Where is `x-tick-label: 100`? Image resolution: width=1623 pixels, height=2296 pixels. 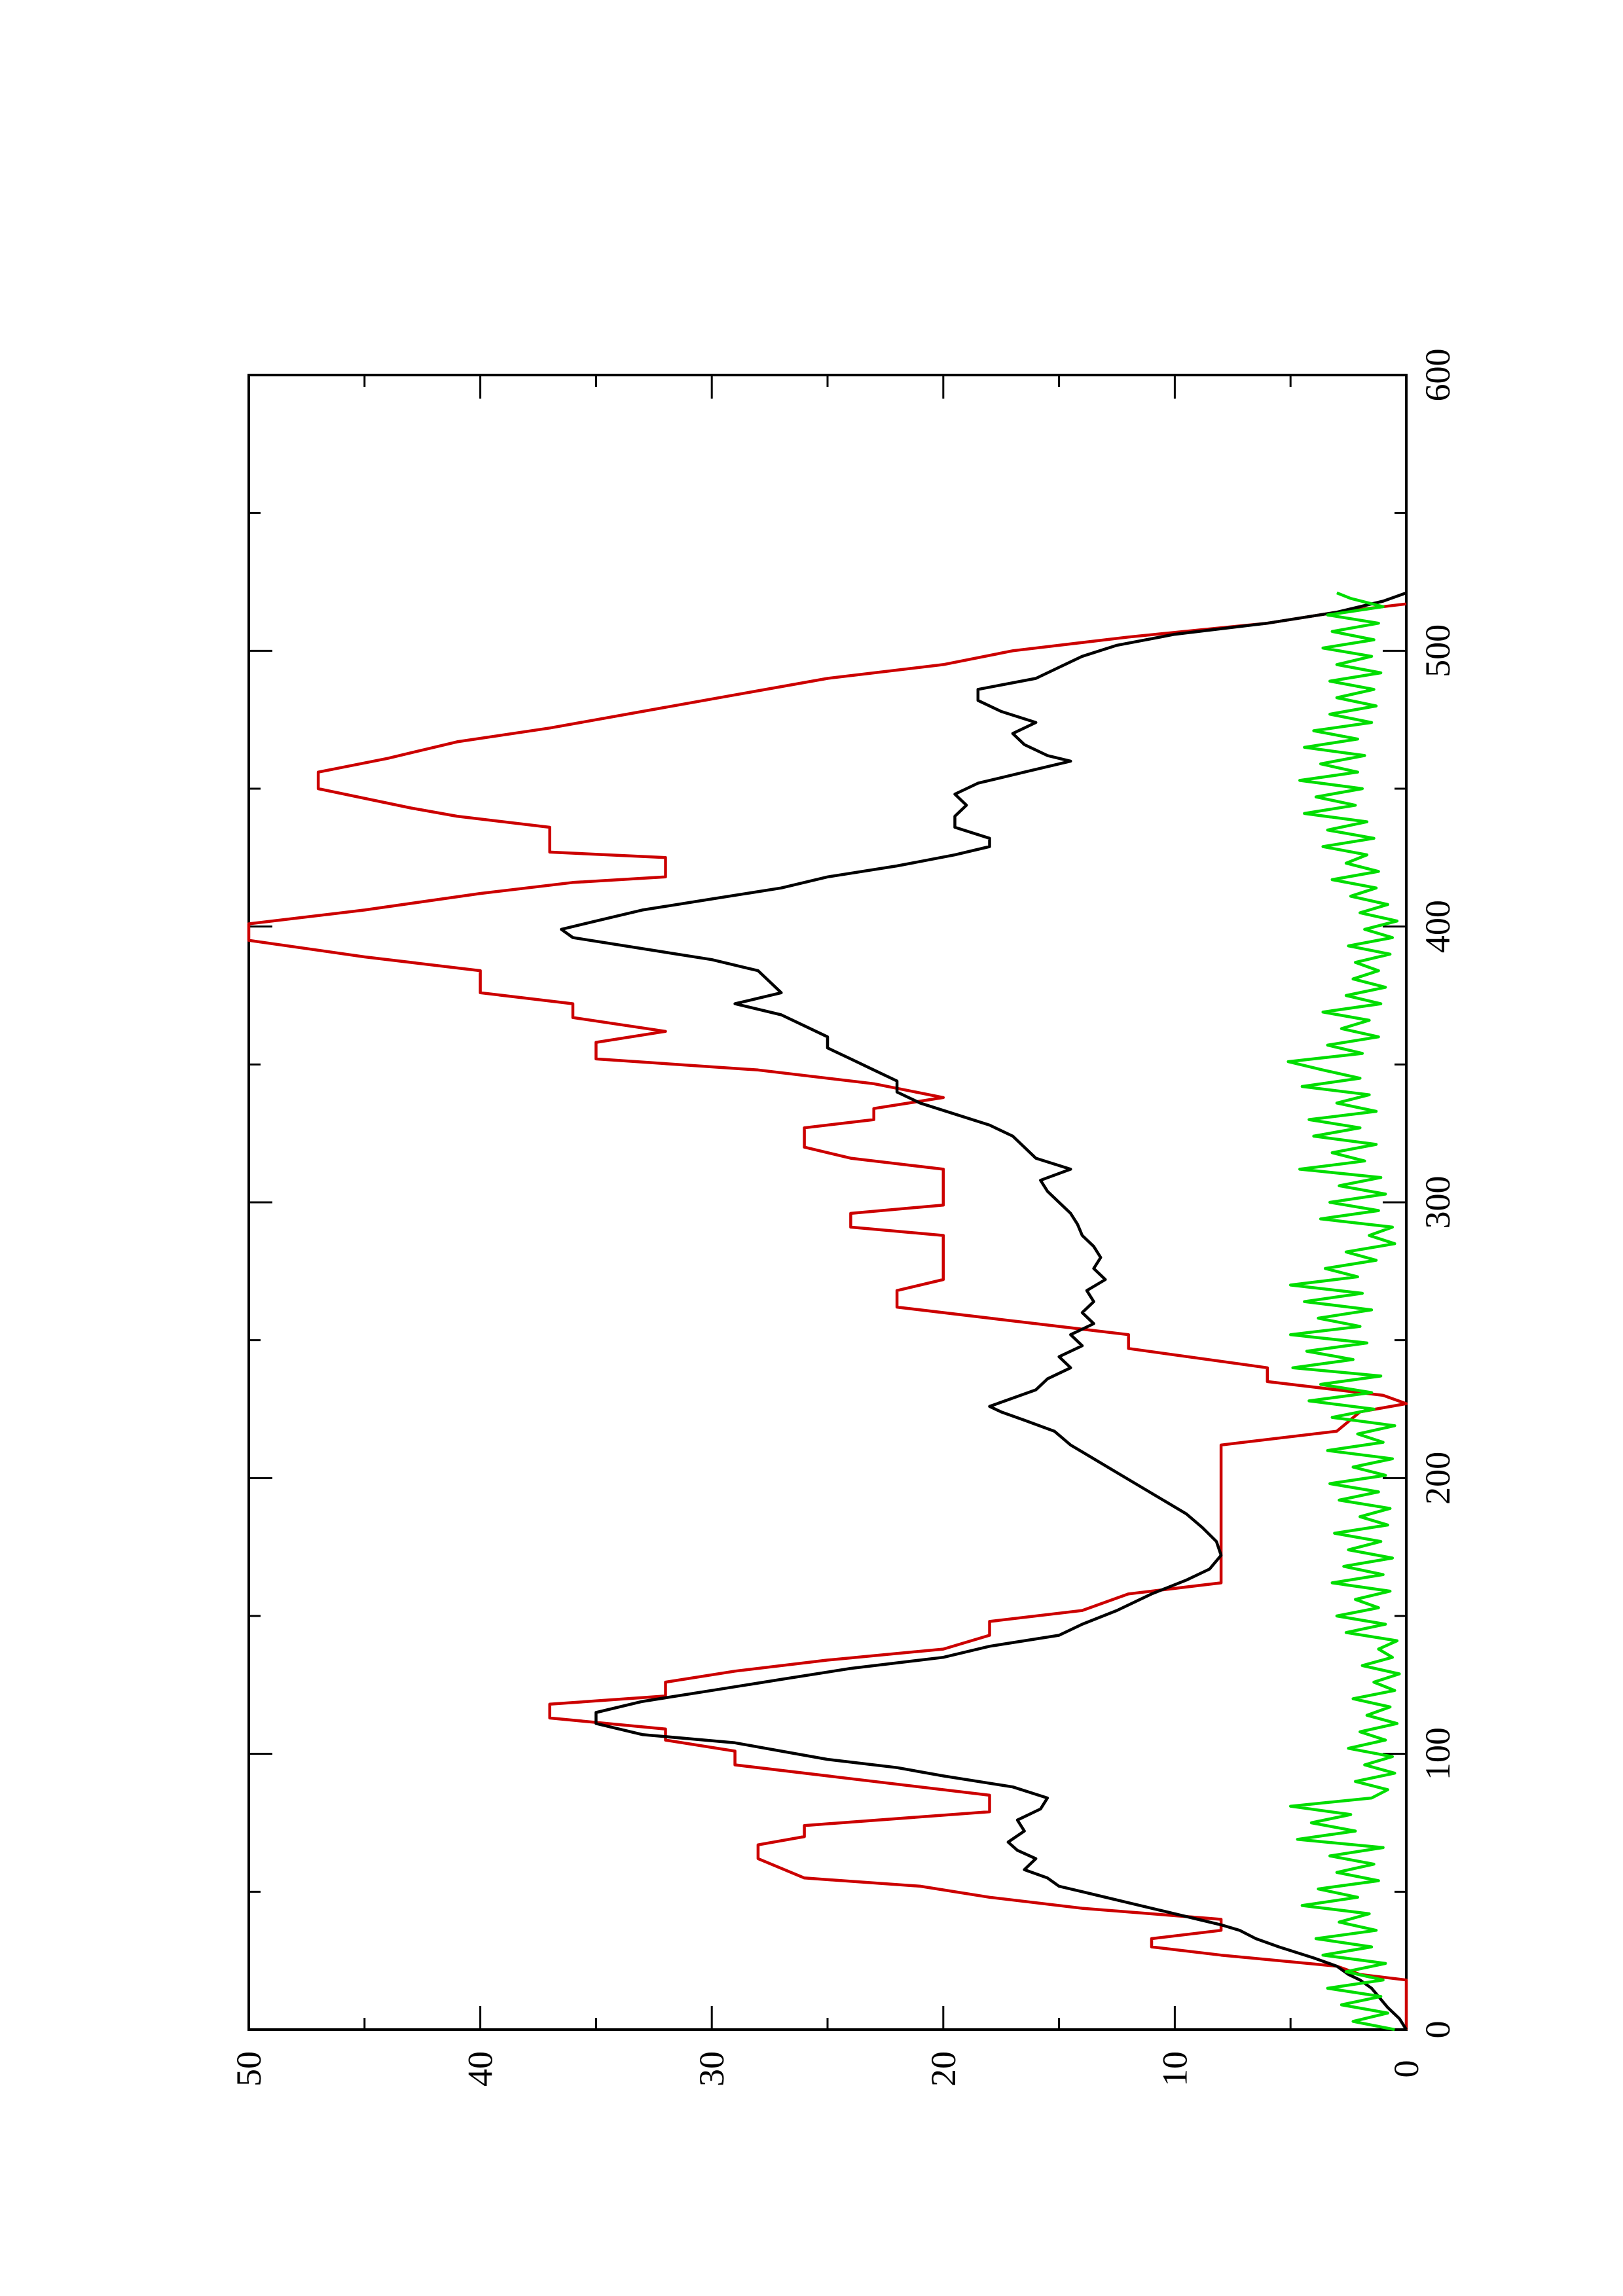
x-tick-label: 100 is located at coordinates (1437, 1753).